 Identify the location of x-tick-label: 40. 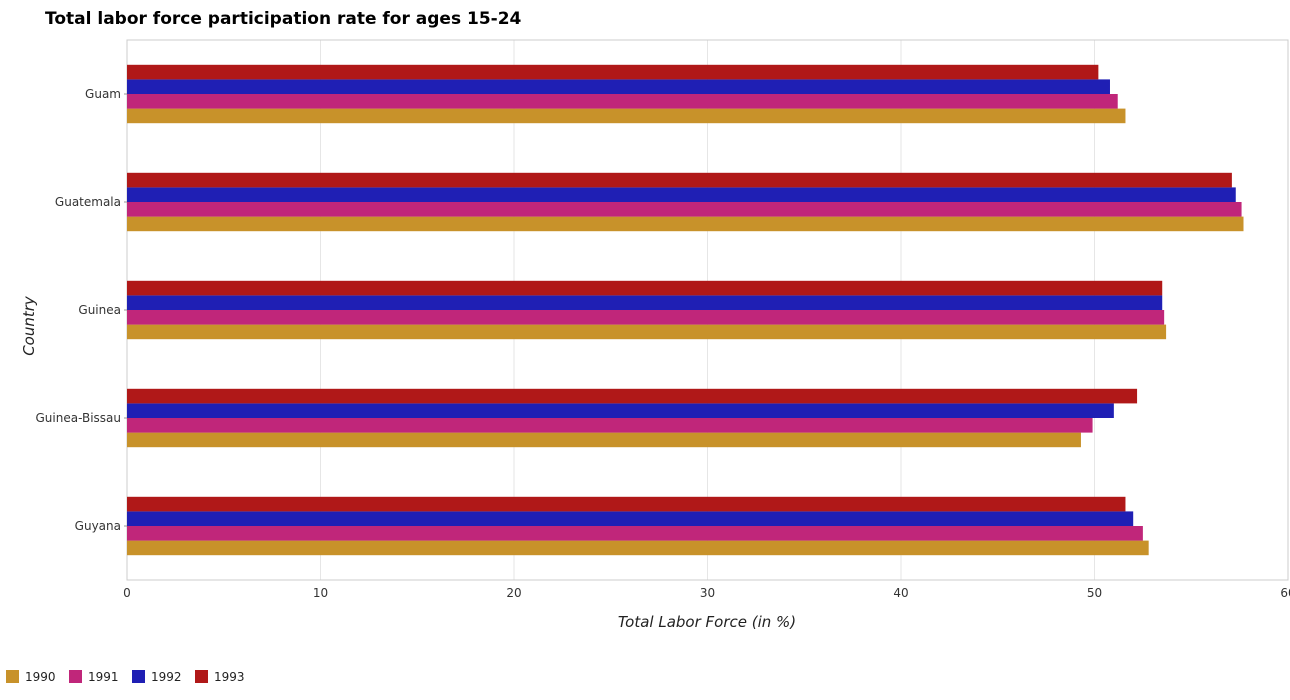
(900, 593).